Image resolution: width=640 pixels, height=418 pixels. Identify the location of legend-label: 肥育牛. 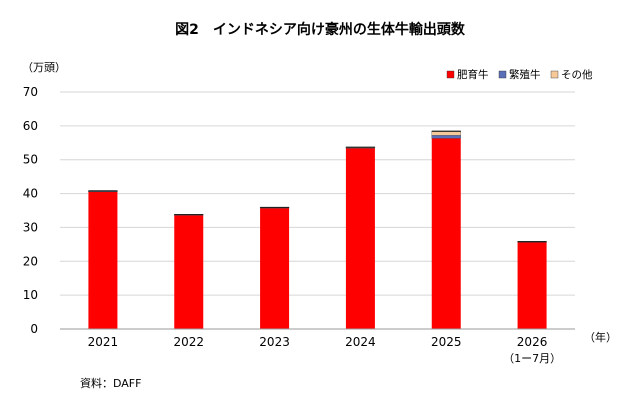
(473, 74).